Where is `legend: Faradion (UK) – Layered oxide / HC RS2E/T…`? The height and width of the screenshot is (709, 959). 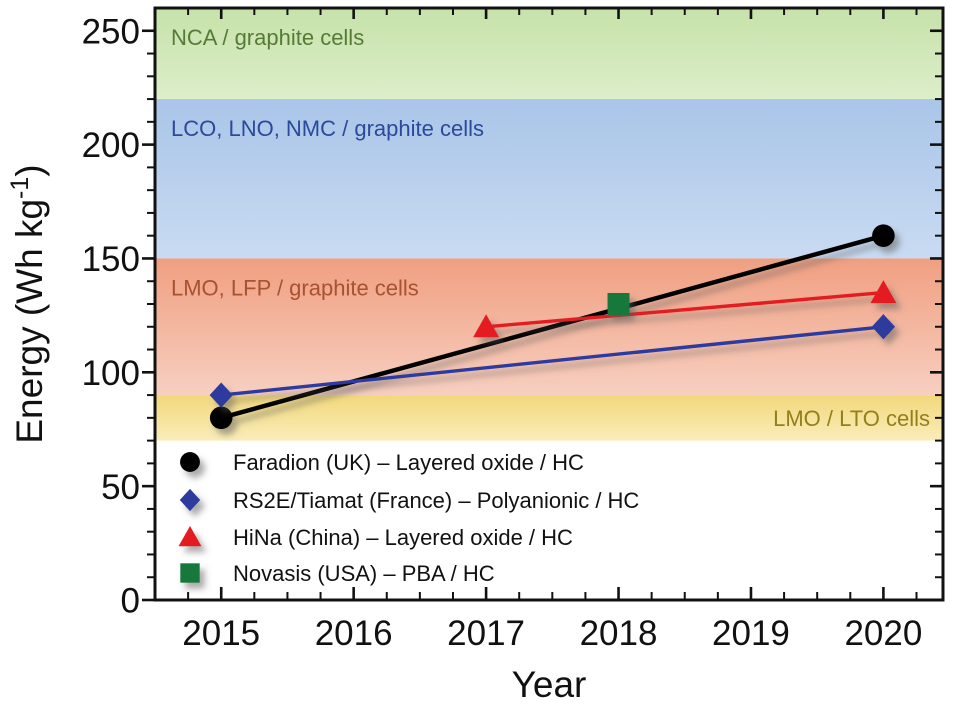 legend: Faradion (UK) – Layered oxide / HC RS2E/T… is located at coordinates (408, 518).